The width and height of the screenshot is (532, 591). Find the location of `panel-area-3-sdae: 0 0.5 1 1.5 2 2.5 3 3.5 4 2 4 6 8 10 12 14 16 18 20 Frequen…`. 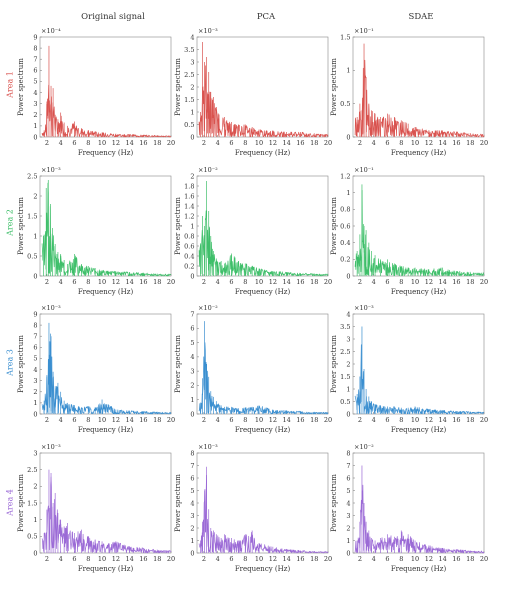

panel-area-3-sdae: 0 0.5 1 1.5 2 2.5 3 3.5 4 2 4 6 8 10 12 14 16 18 20 Frequen… is located at coordinates (409, 369).